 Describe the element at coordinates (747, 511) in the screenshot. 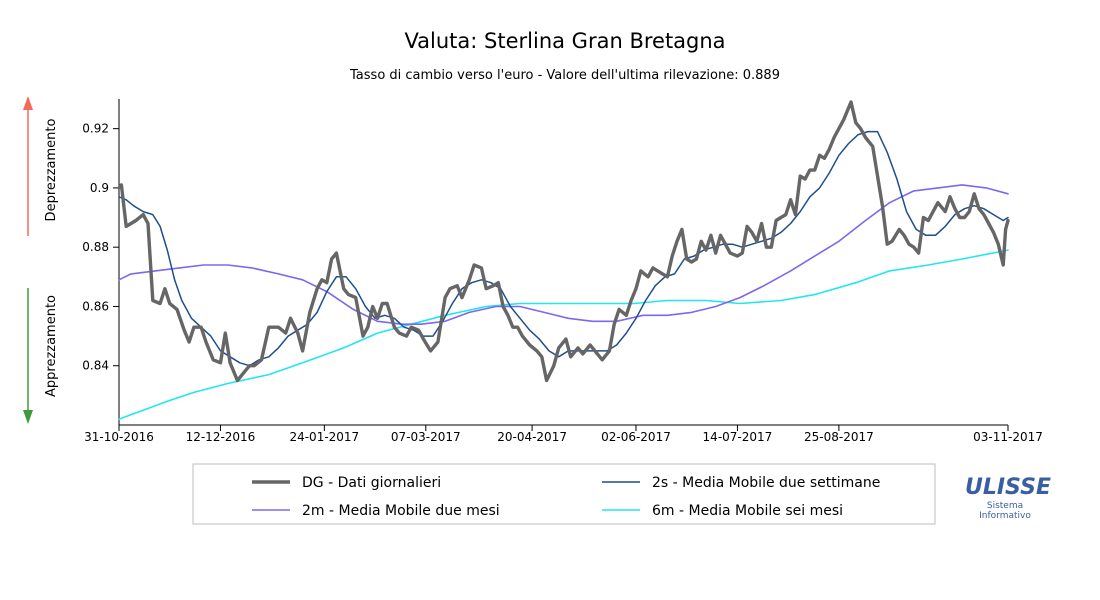

I see `legend-label: 6m - Media Mobile sei mesi` at that location.